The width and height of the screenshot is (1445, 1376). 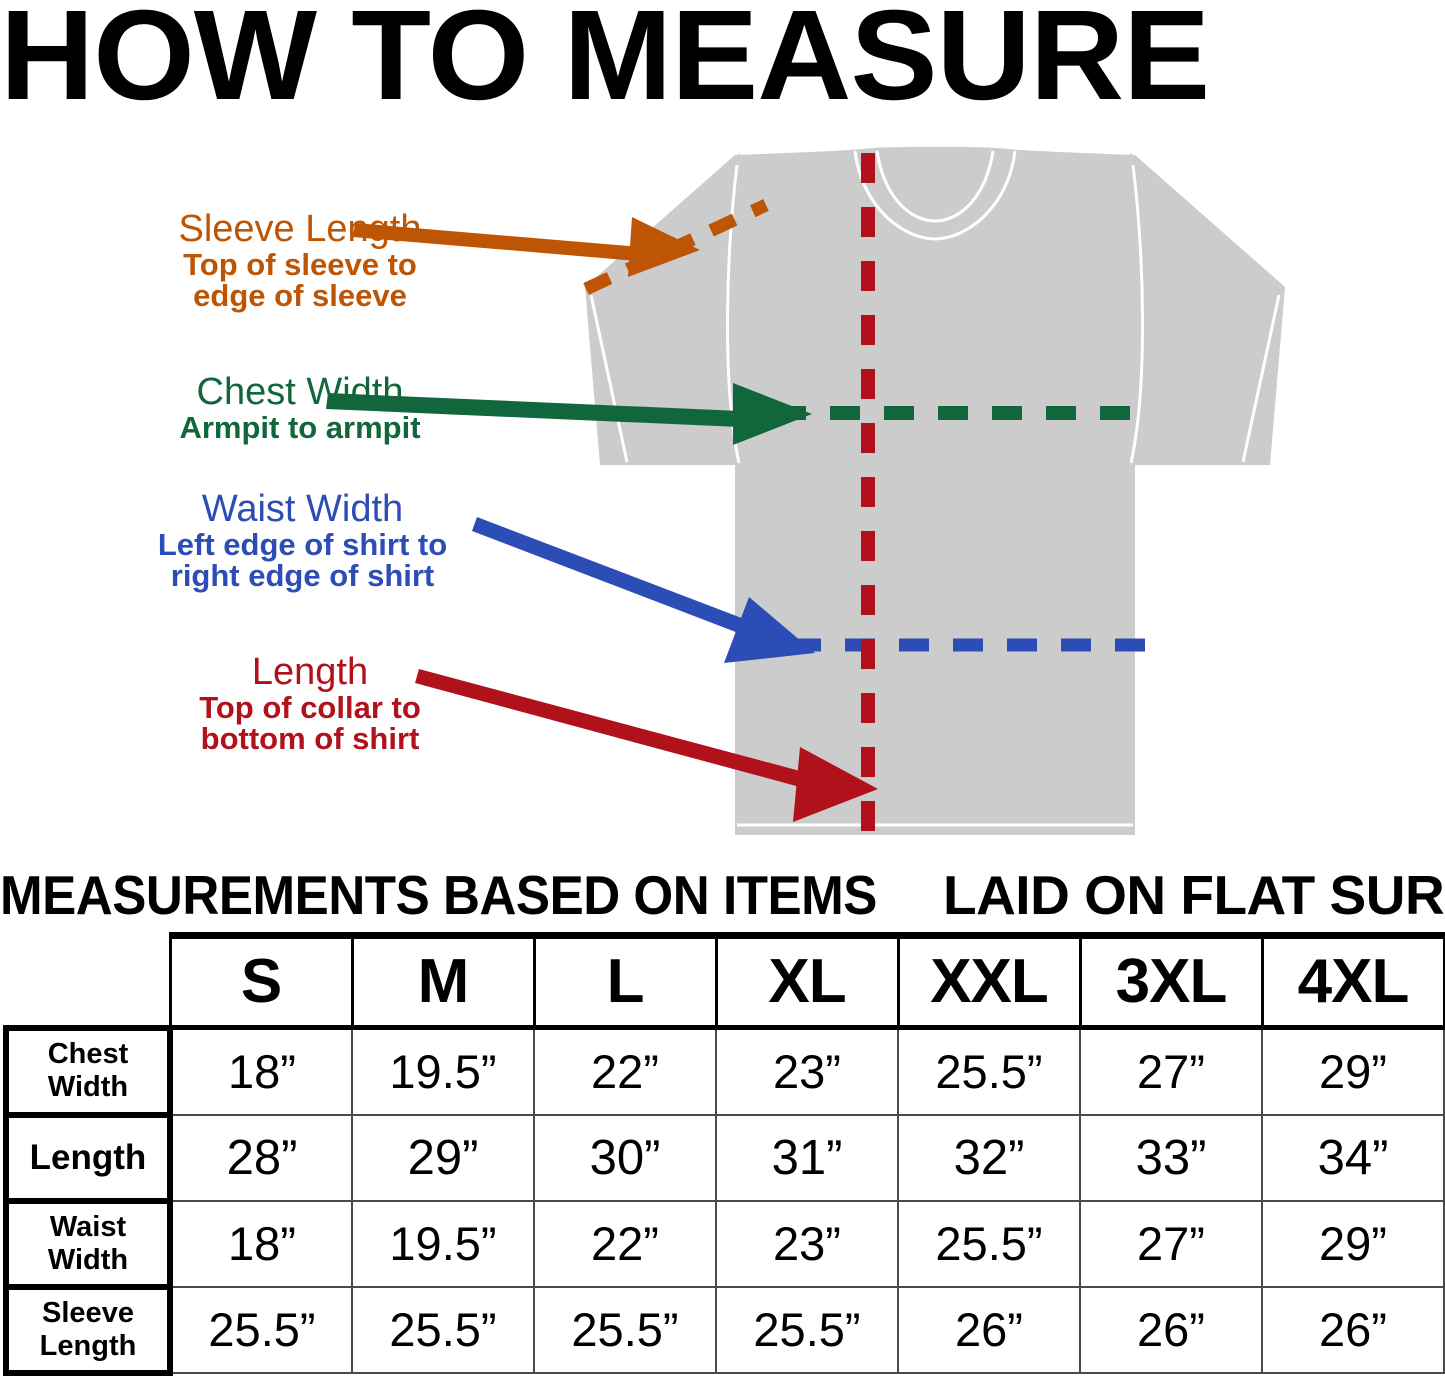 I want to click on cell-sleeve-s: 25.5”, so click(x=261, y=1330).